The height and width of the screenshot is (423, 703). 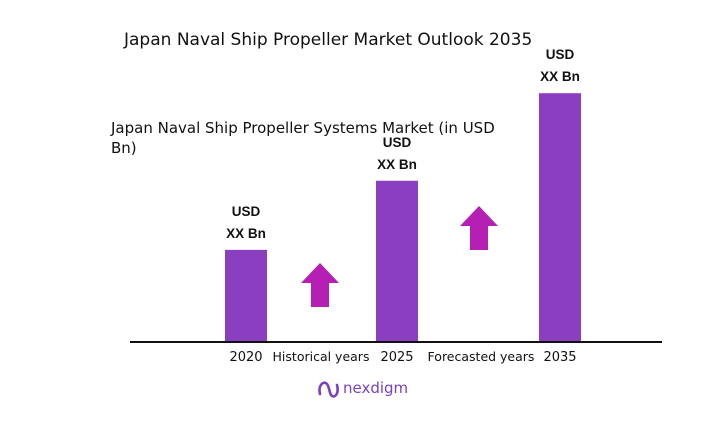 I want to click on nexdigm-logo: nexdigm, so click(x=363, y=388).